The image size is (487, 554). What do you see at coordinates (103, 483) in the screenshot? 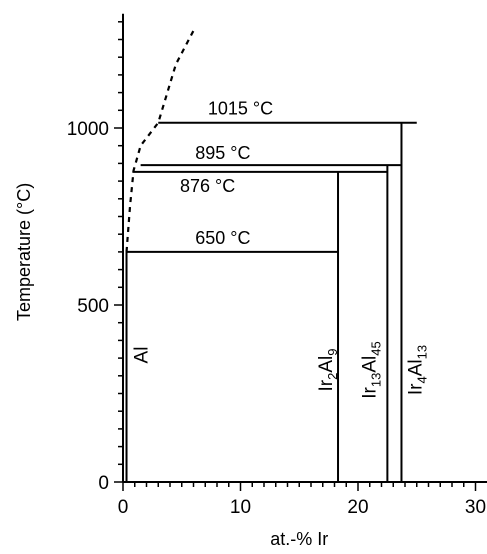
I see `y-tick-label: 0` at bounding box center [103, 483].